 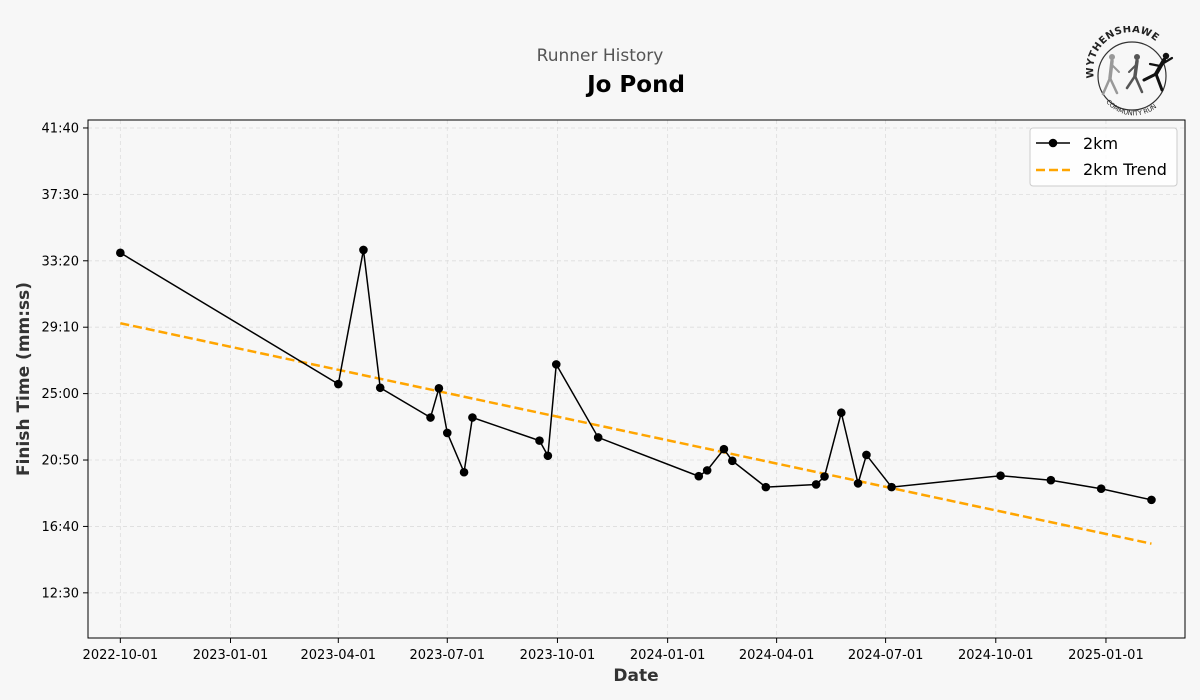 What do you see at coordinates (636, 85) in the screenshot?
I see `chart-title: Jo Pond` at bounding box center [636, 85].